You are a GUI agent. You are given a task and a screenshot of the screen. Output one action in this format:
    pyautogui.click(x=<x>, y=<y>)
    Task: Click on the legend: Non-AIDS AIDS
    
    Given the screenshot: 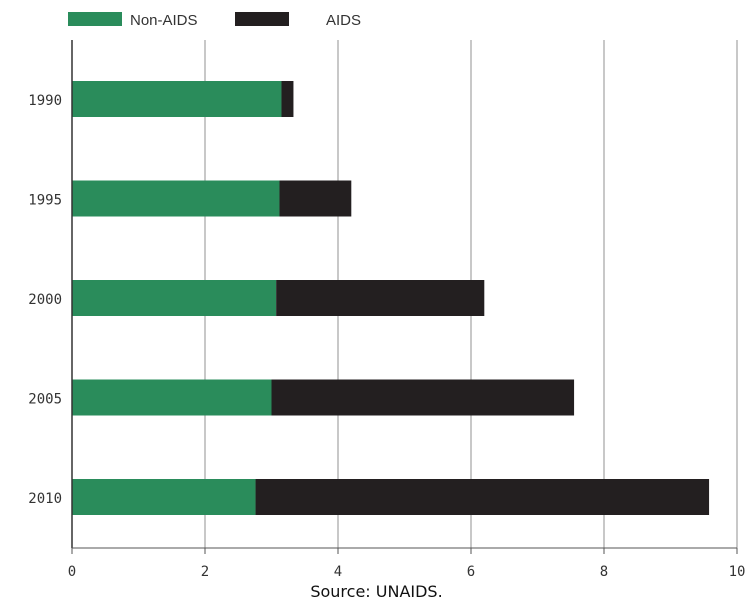 What is the action you would take?
    pyautogui.click(x=214, y=20)
    